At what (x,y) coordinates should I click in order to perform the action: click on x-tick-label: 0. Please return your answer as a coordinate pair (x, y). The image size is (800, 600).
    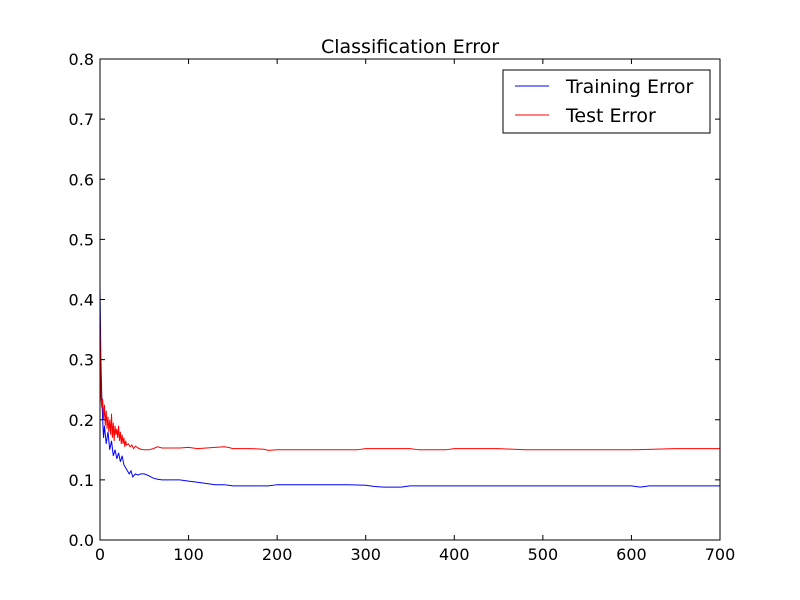
    Looking at the image, I should click on (100, 554).